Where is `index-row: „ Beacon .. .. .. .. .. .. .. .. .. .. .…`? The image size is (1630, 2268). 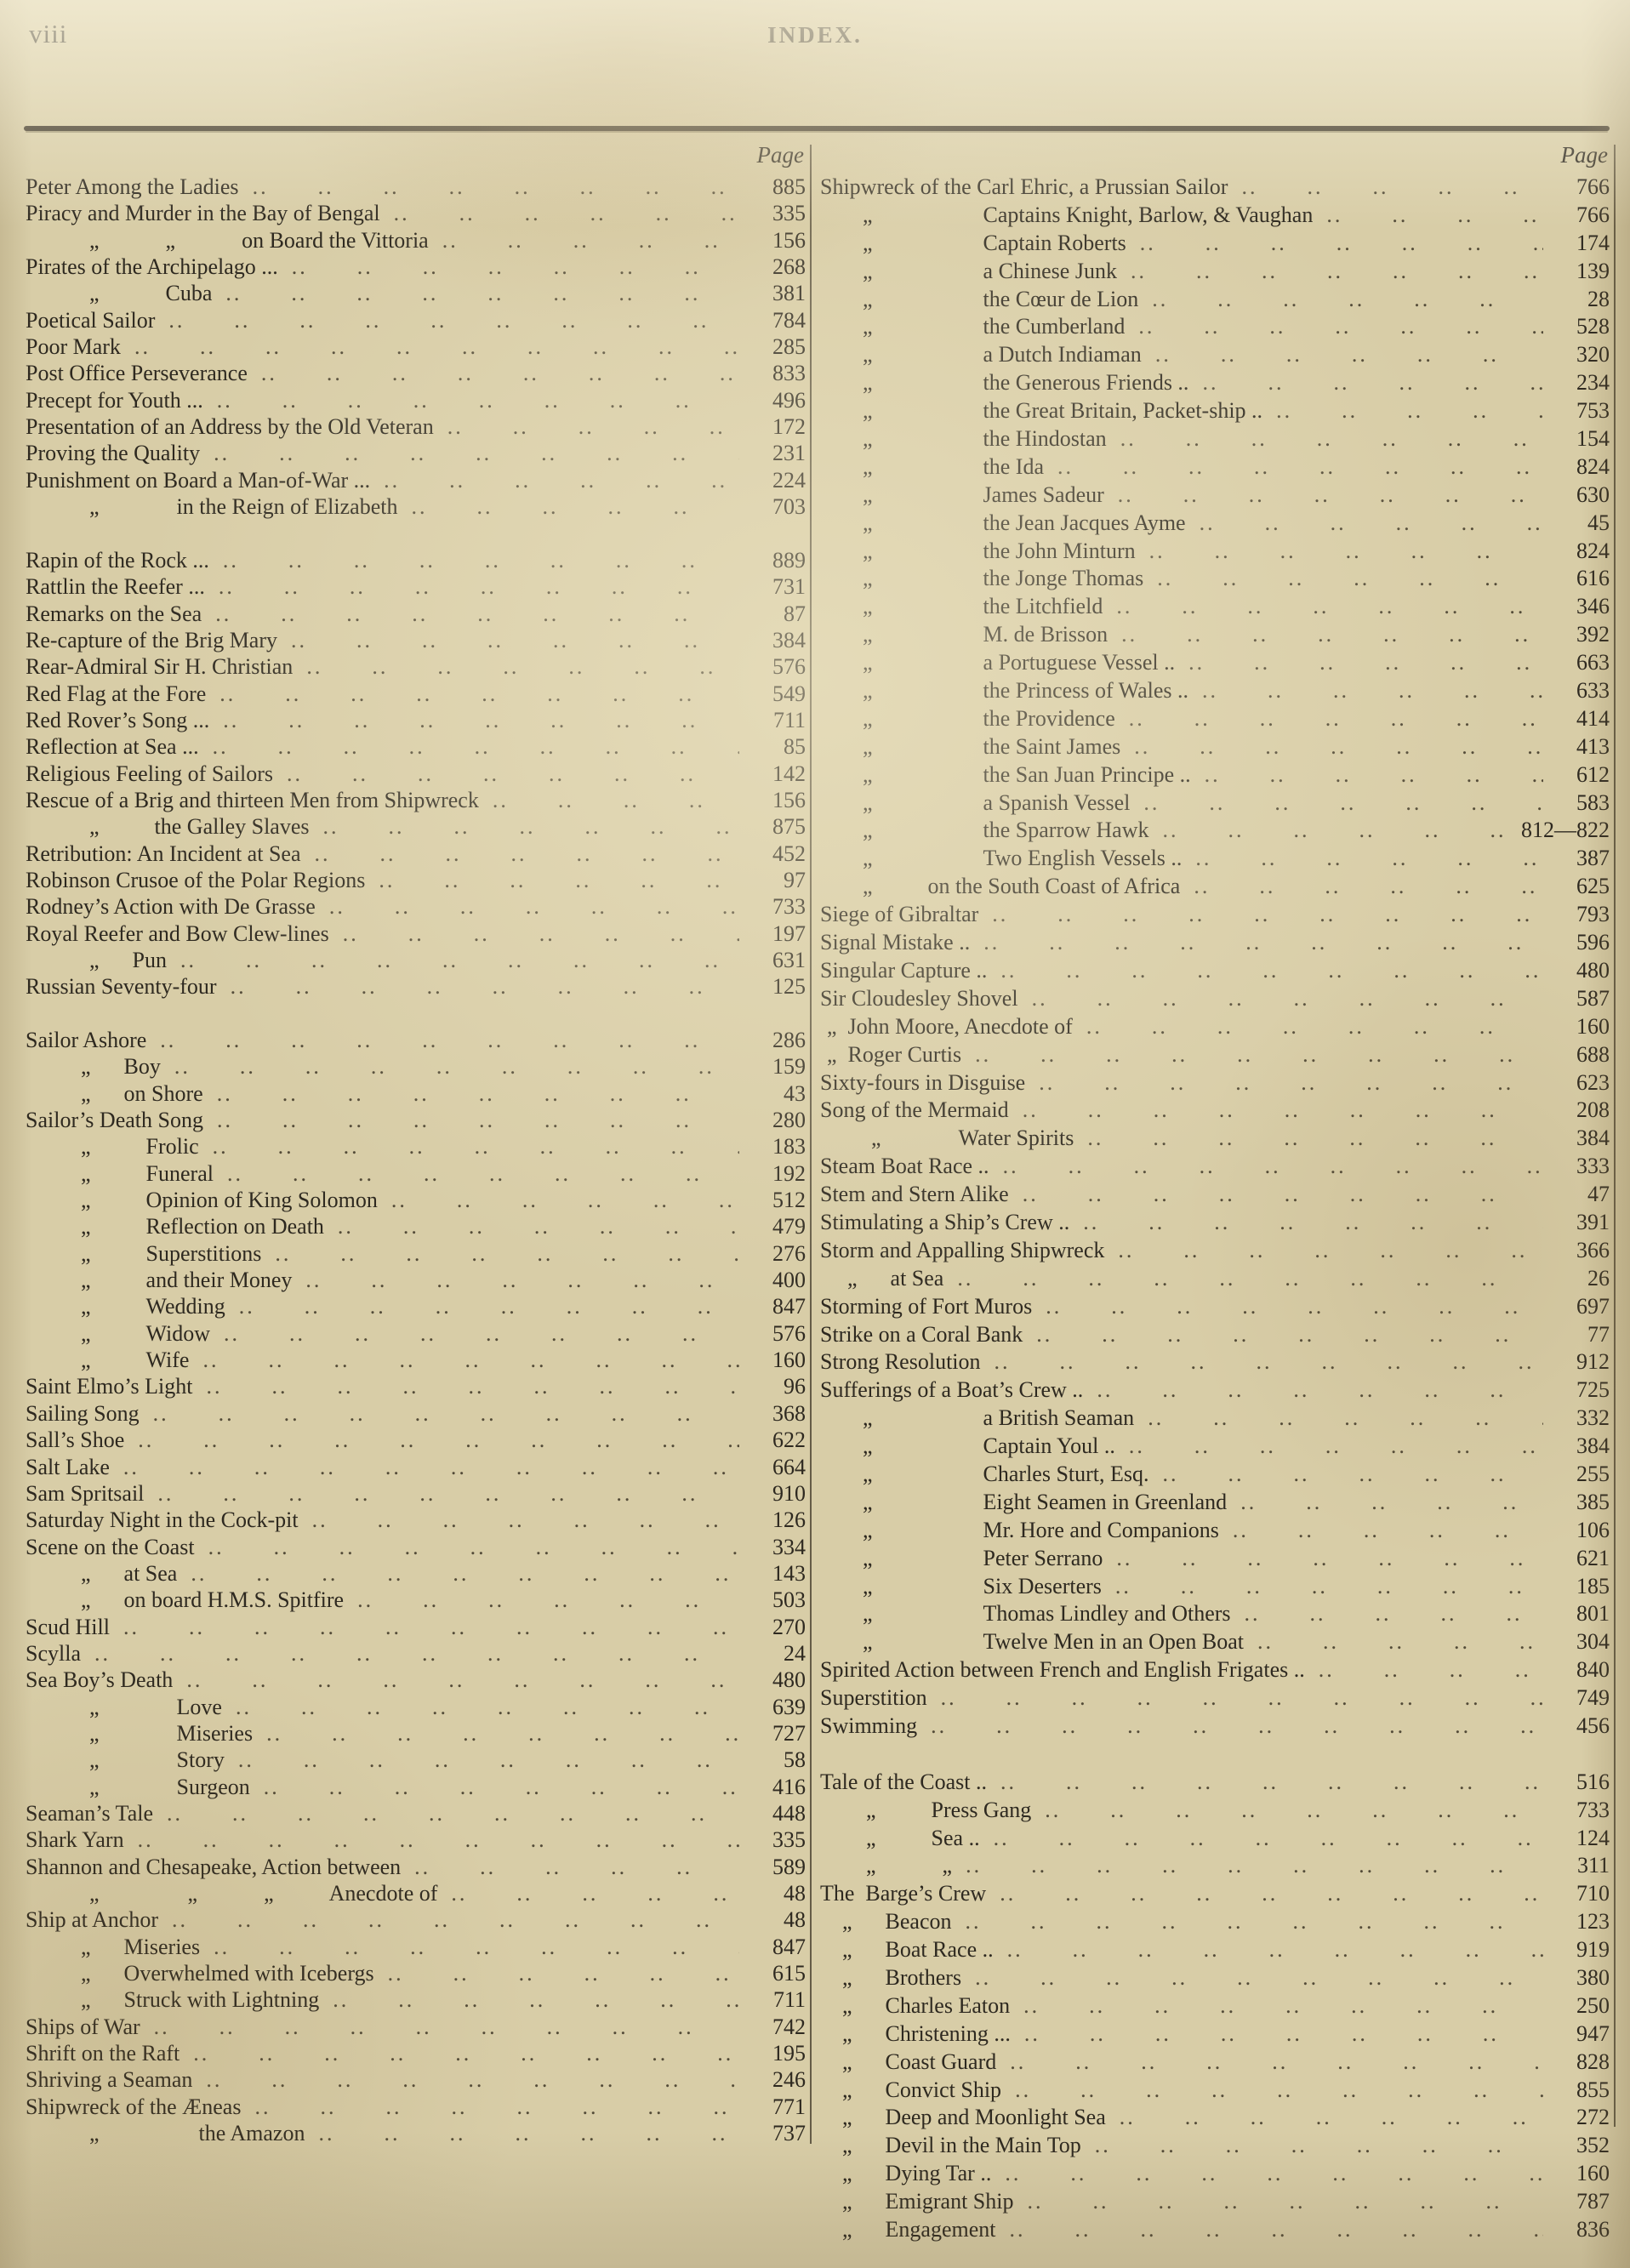
index-row: „ Beacon .. .. .. .. .. .. .. .. .. .. .… is located at coordinates (1216, 1922).